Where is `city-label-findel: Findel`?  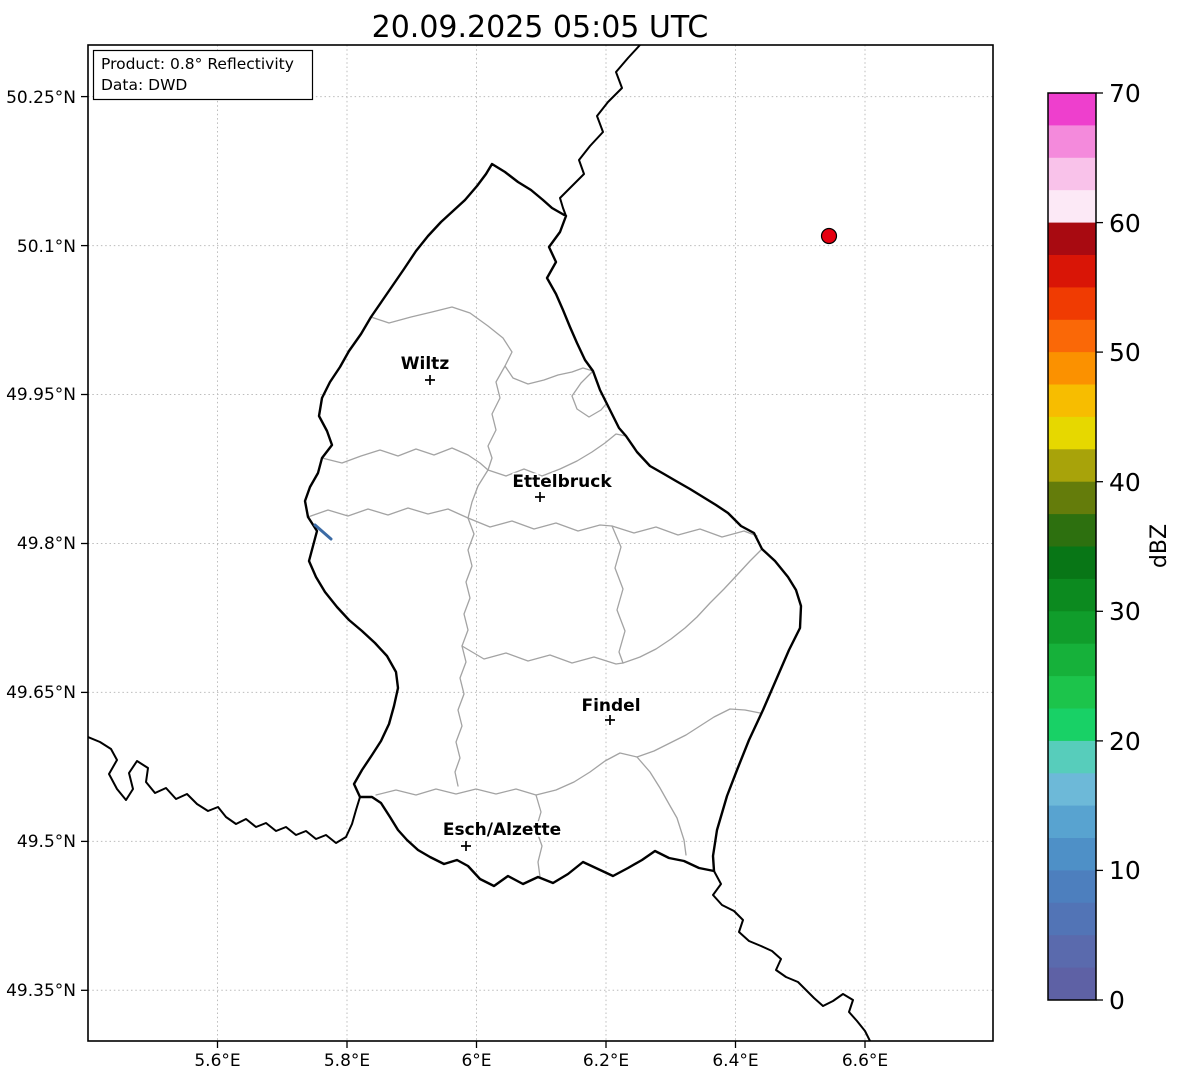
city-label-findel: Findel is located at coordinates (610, 706).